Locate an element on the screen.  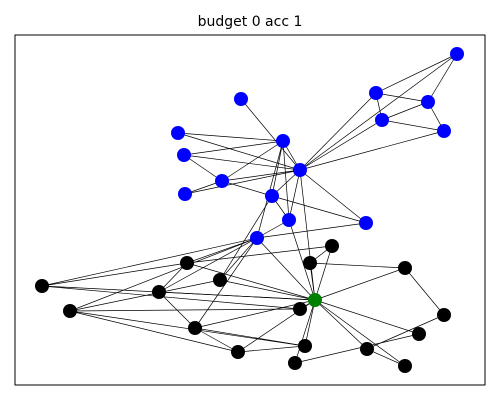
node-black-k1 is located at coordinates (187, 263).